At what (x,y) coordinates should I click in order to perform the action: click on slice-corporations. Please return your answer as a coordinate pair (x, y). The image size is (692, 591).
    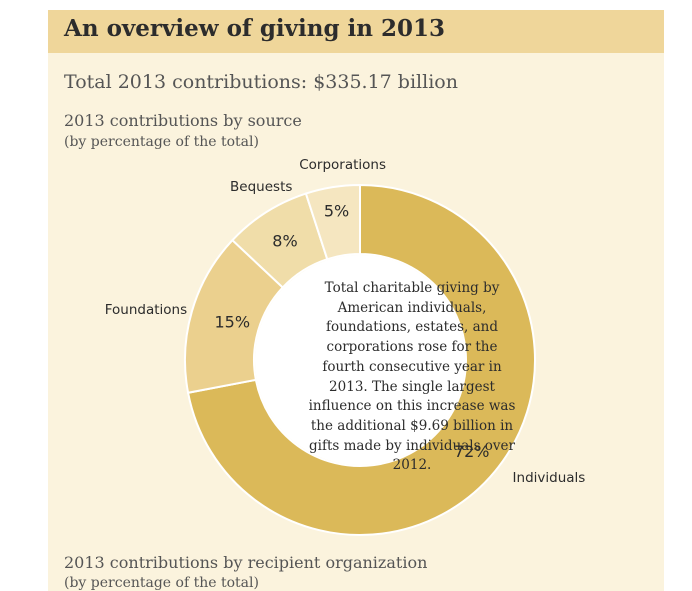
    Looking at the image, I should click on (332, 222).